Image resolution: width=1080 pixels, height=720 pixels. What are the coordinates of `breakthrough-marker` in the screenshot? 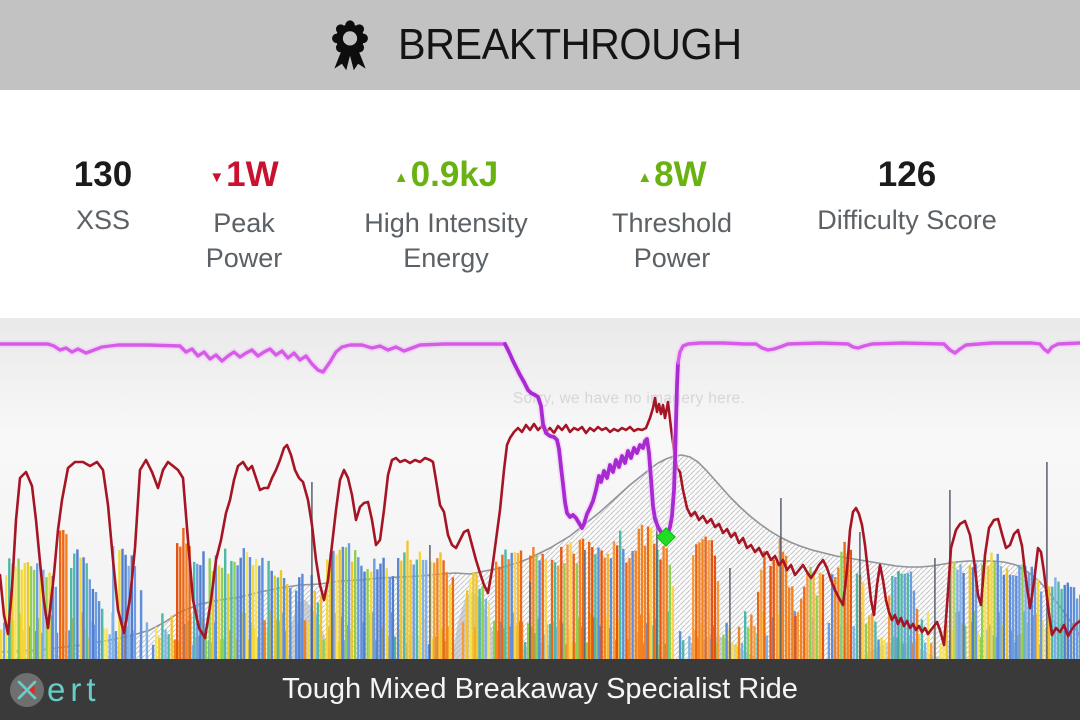 It's located at (666, 537).